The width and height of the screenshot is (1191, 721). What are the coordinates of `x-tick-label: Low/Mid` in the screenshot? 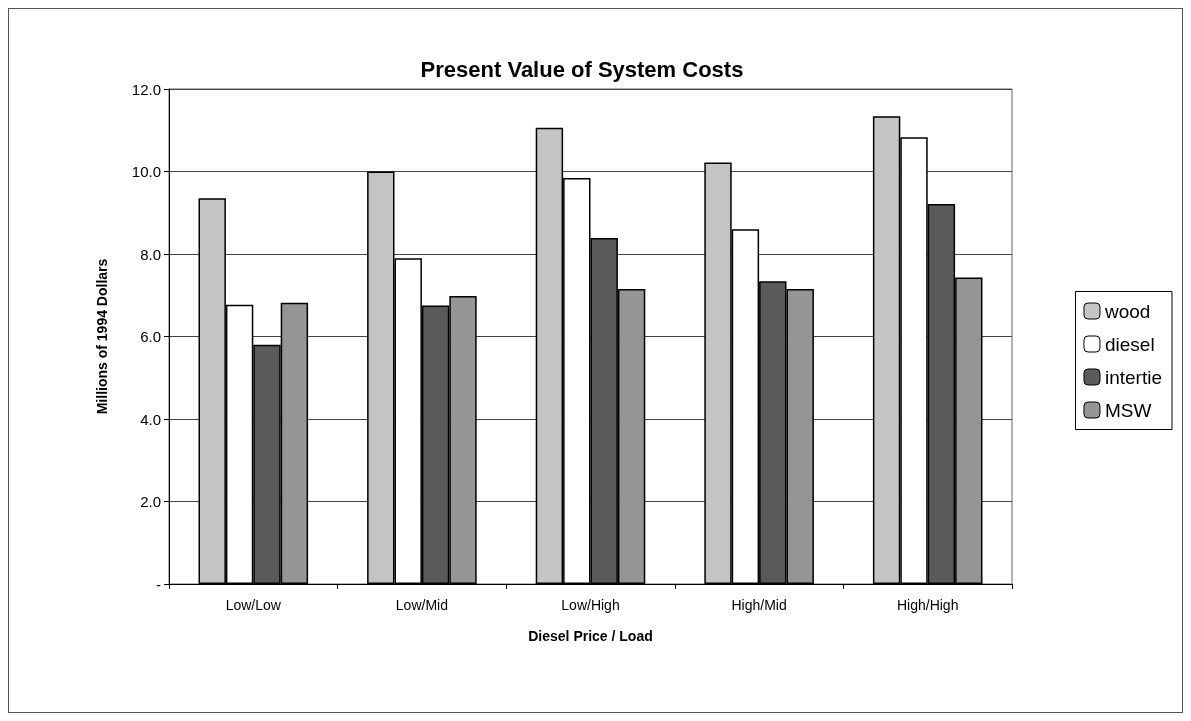 It's located at (421, 605).